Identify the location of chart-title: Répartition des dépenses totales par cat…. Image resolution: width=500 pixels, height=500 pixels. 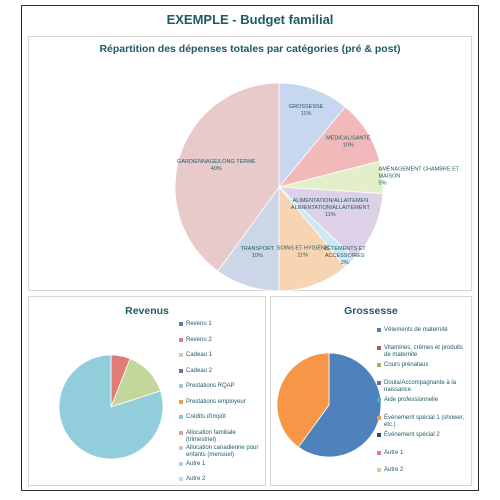
(250, 49).